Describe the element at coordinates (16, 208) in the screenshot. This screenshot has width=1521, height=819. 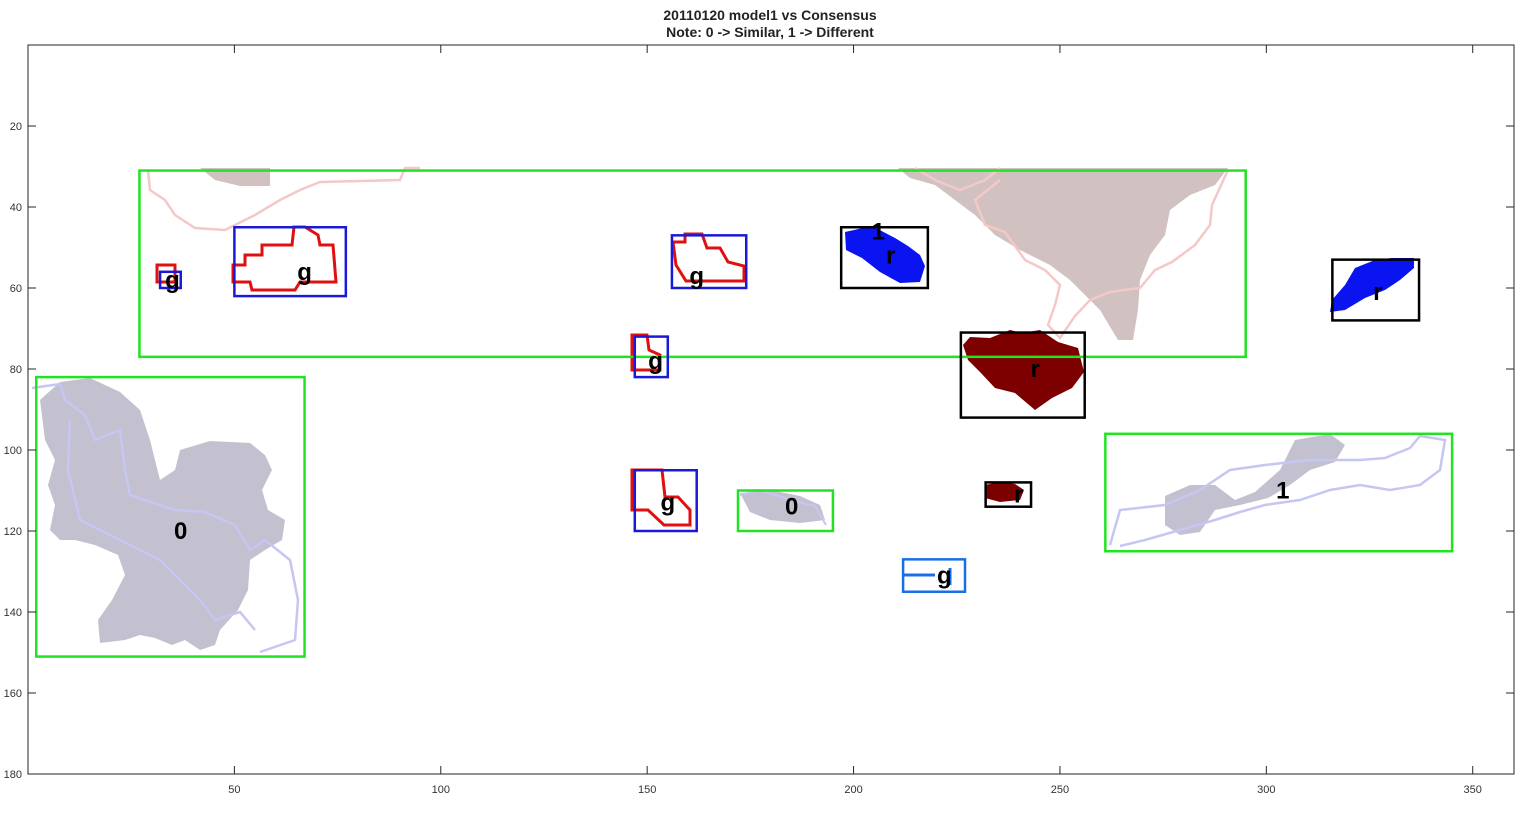
I see `y-tick-label: 40` at that location.